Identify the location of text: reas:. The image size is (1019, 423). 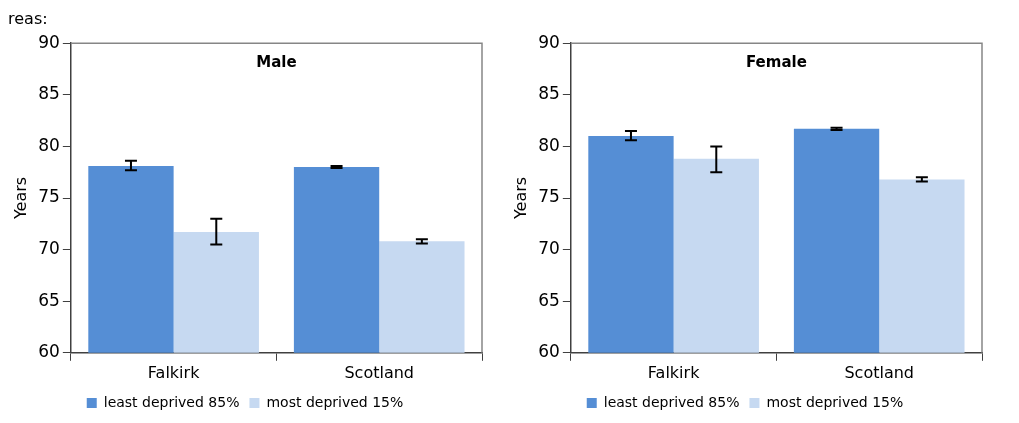
(28, 19).